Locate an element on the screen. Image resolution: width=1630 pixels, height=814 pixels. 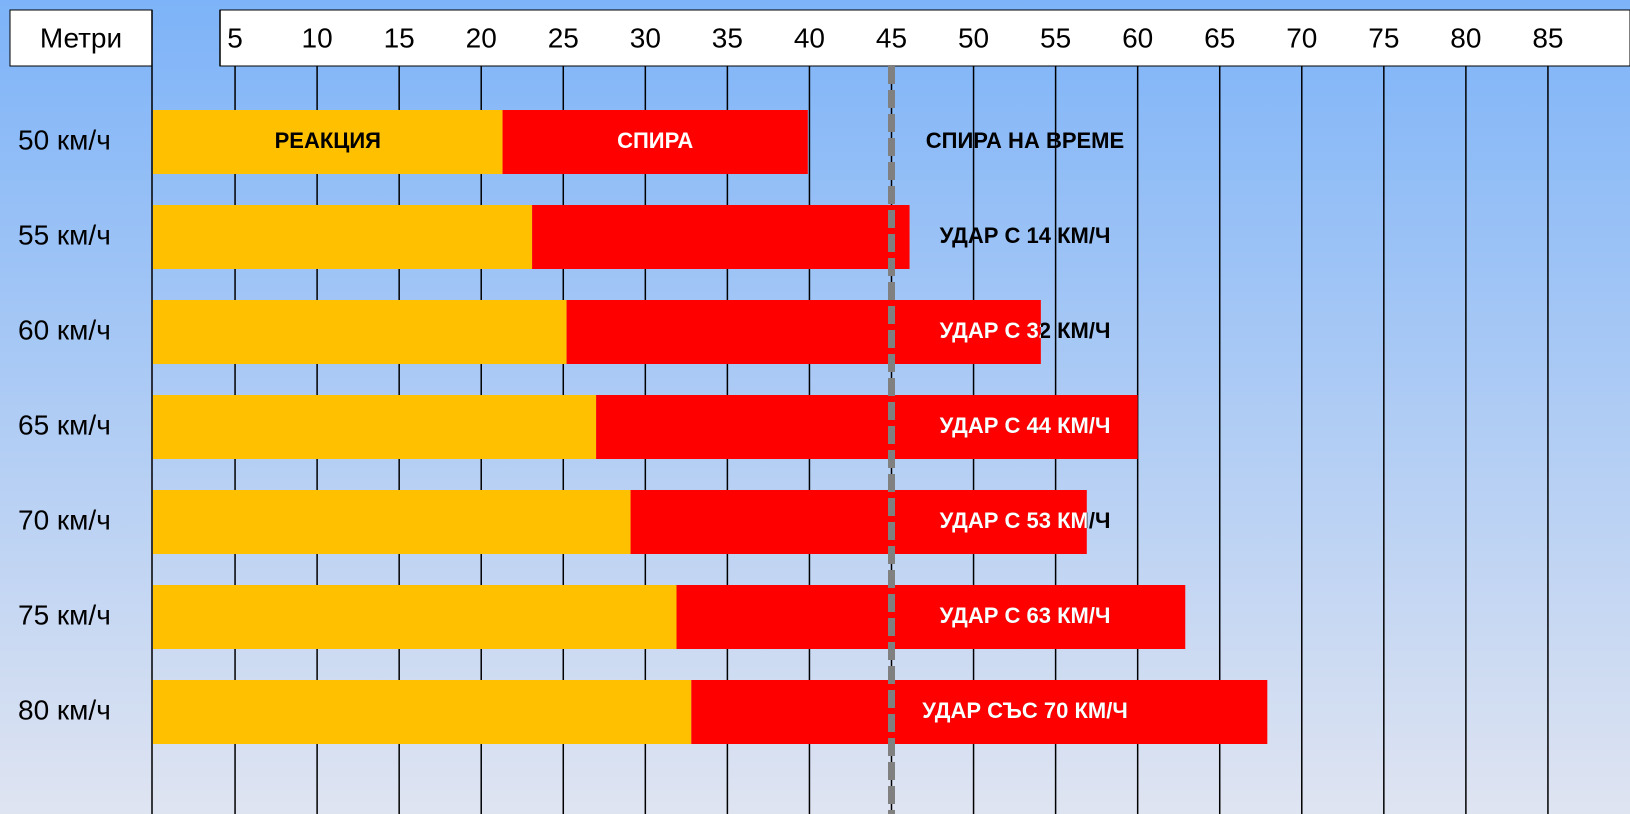
category-label: 55 км/ч is located at coordinates (64, 234).